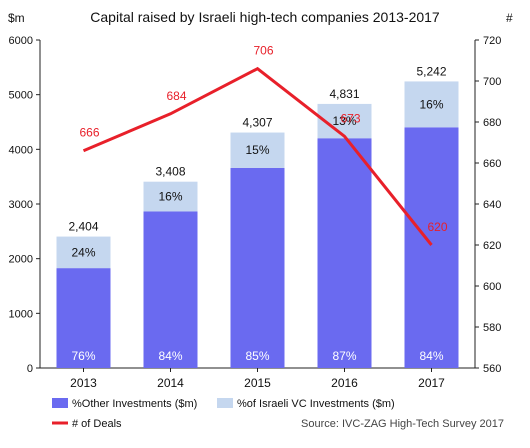 This screenshot has height=448, width=530. What do you see at coordinates (344, 356) in the screenshot?
I see `bar-other-share-label: 87%` at bounding box center [344, 356].